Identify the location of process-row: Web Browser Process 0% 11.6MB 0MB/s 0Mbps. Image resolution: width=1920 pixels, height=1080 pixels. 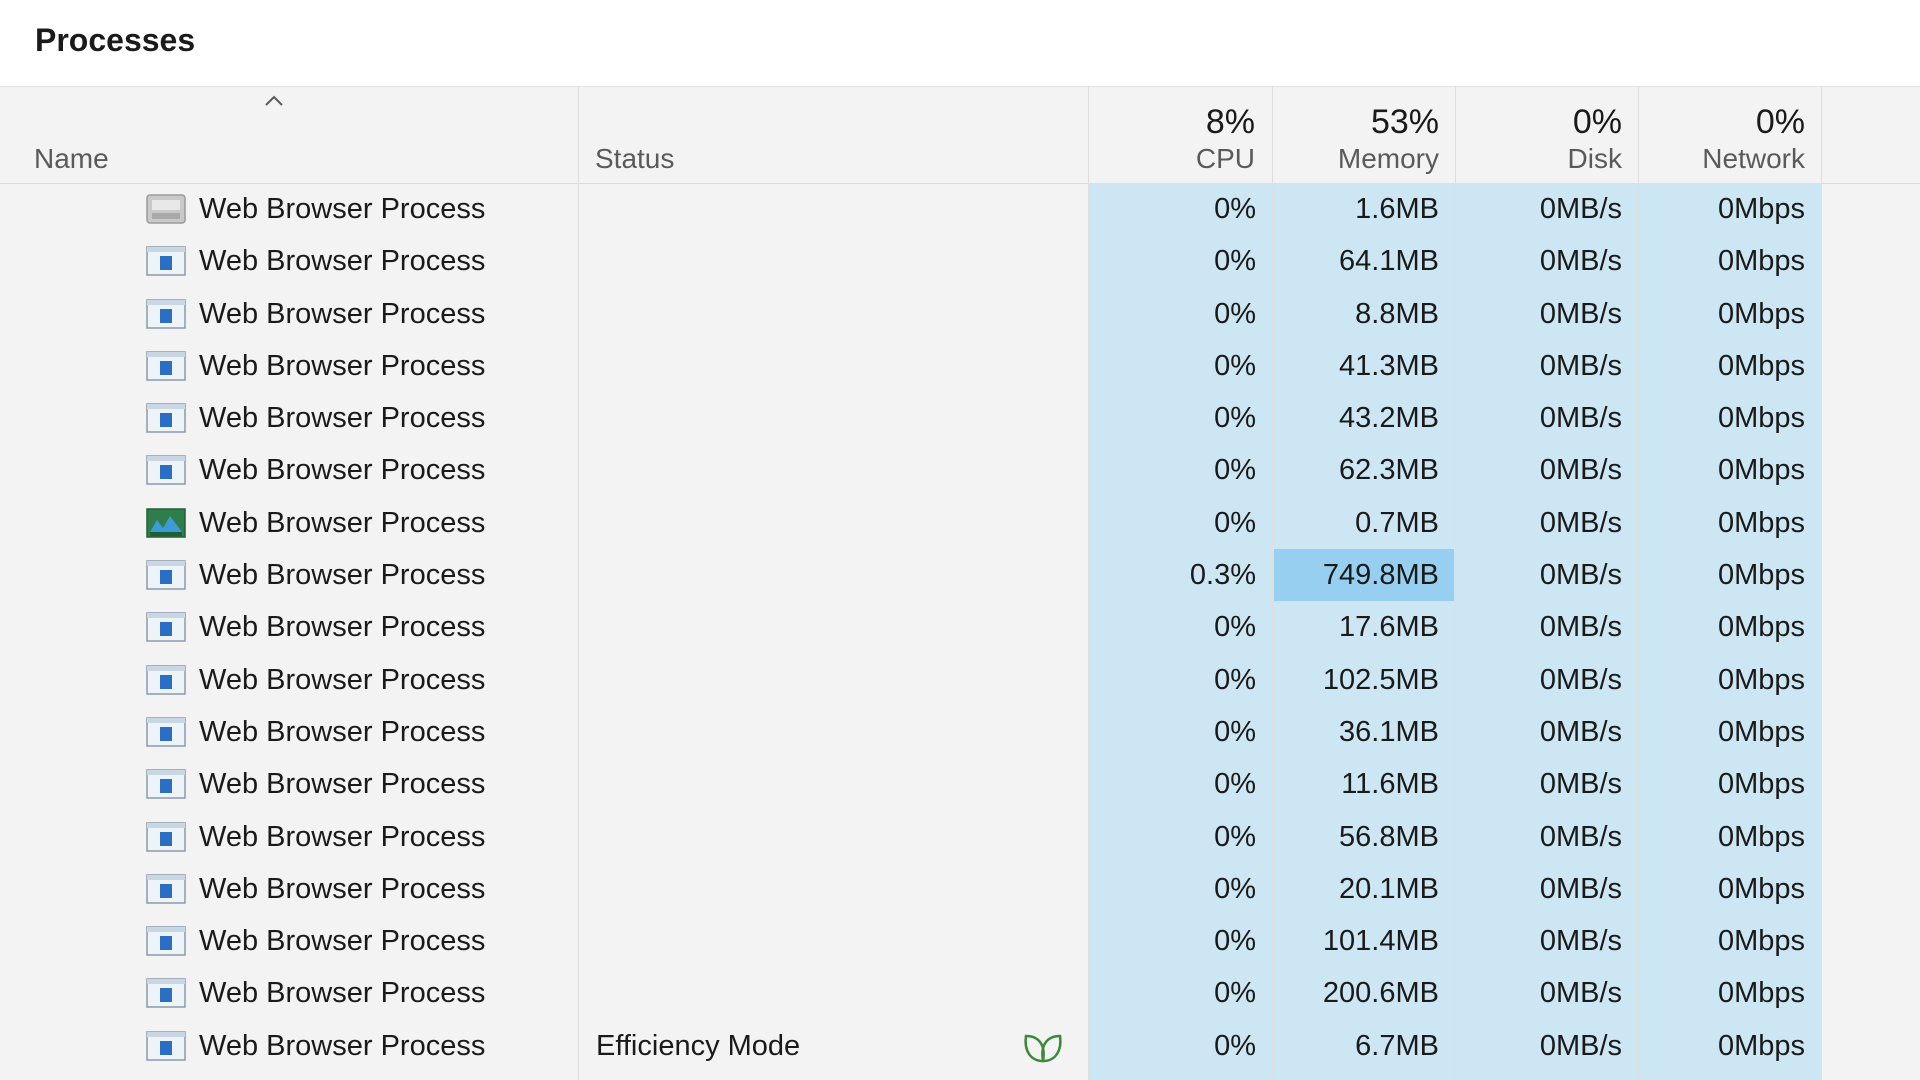
(960, 784).